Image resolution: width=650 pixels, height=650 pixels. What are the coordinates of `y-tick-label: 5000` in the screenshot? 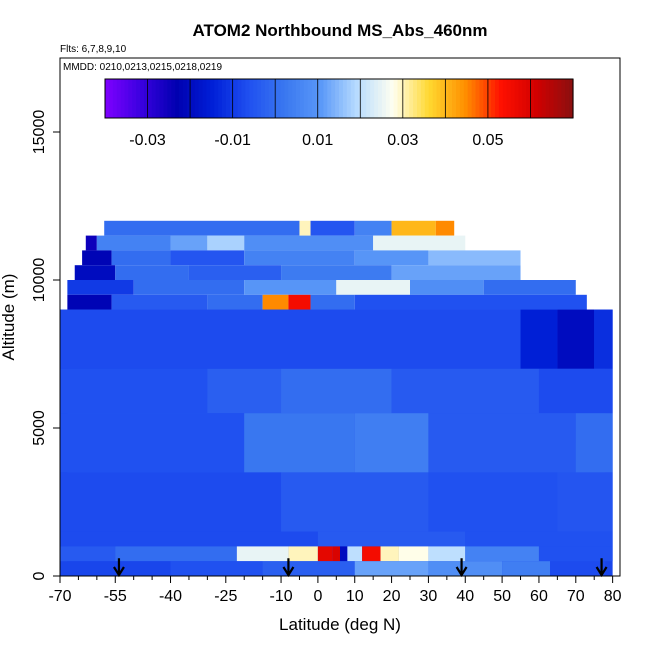 It's located at (39, 428).